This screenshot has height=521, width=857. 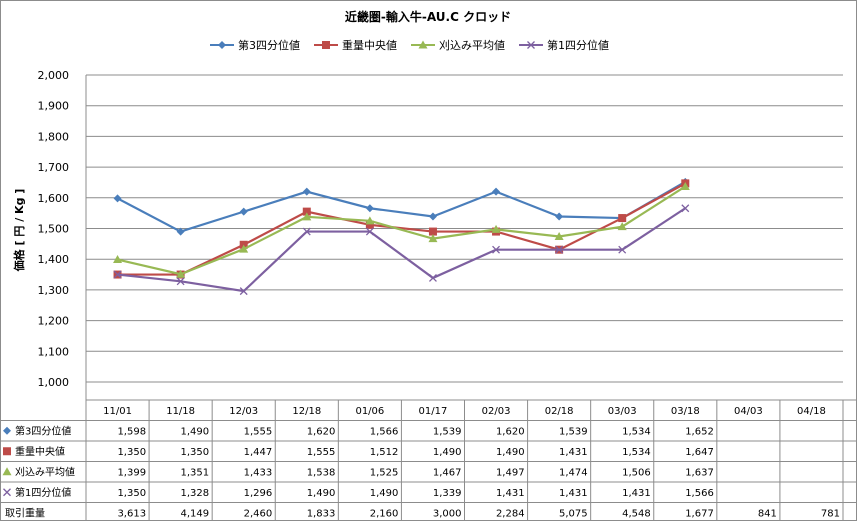 What do you see at coordinates (699, 432) in the screenshot?
I see `table-cell: 1,652` at bounding box center [699, 432].